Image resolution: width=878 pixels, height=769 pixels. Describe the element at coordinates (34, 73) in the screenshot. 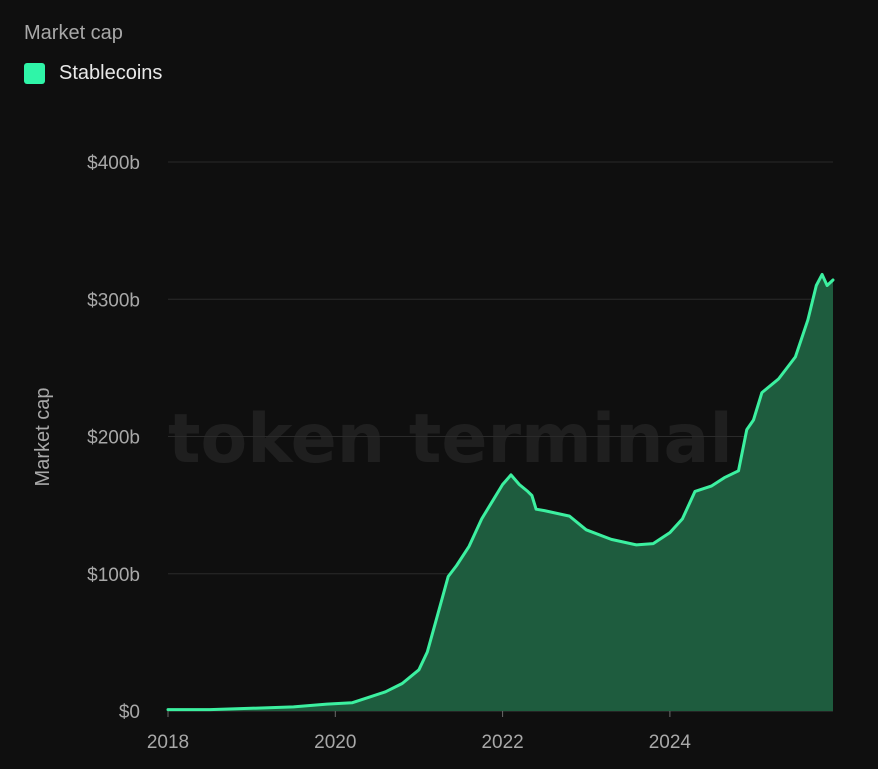

I see `legend-swatch-stablecoins` at that location.